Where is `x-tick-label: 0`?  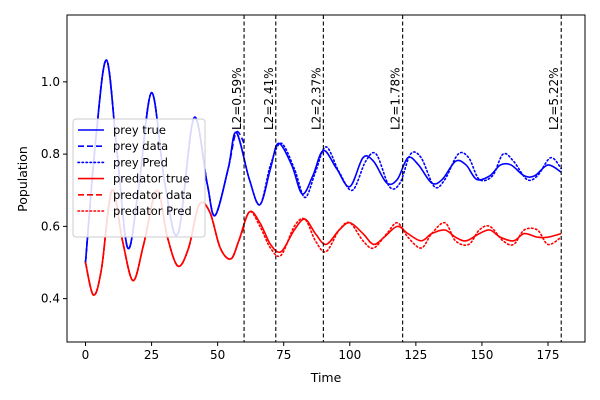
x-tick-label: 0 is located at coordinates (86, 355).